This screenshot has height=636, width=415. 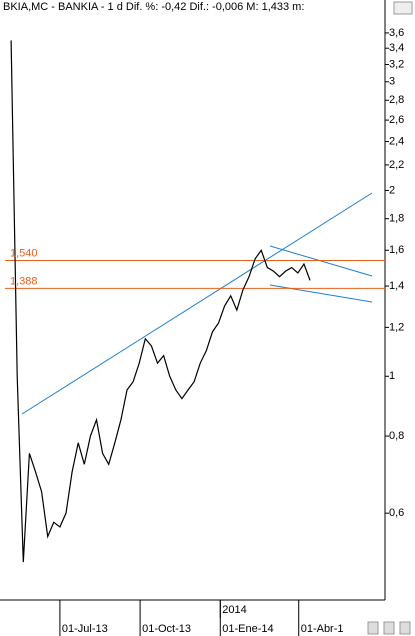 What do you see at coordinates (396, 436) in the screenshot?
I see `y-tick-label: 0,8` at bounding box center [396, 436].